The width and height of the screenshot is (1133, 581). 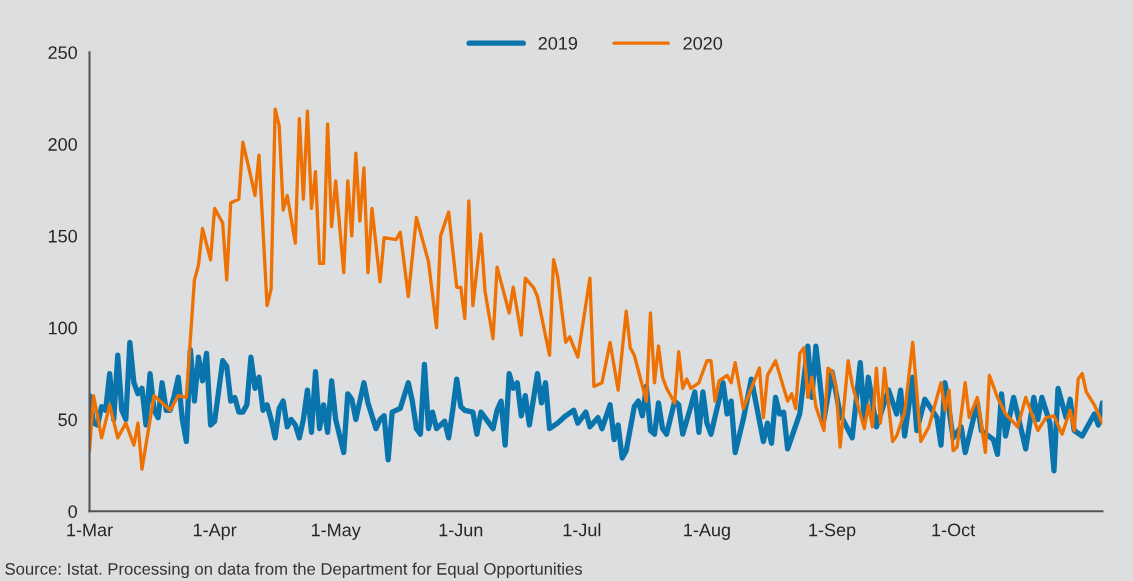 What do you see at coordinates (461, 530) in the screenshot?
I see `x-tick-label: 1-Jun` at bounding box center [461, 530].